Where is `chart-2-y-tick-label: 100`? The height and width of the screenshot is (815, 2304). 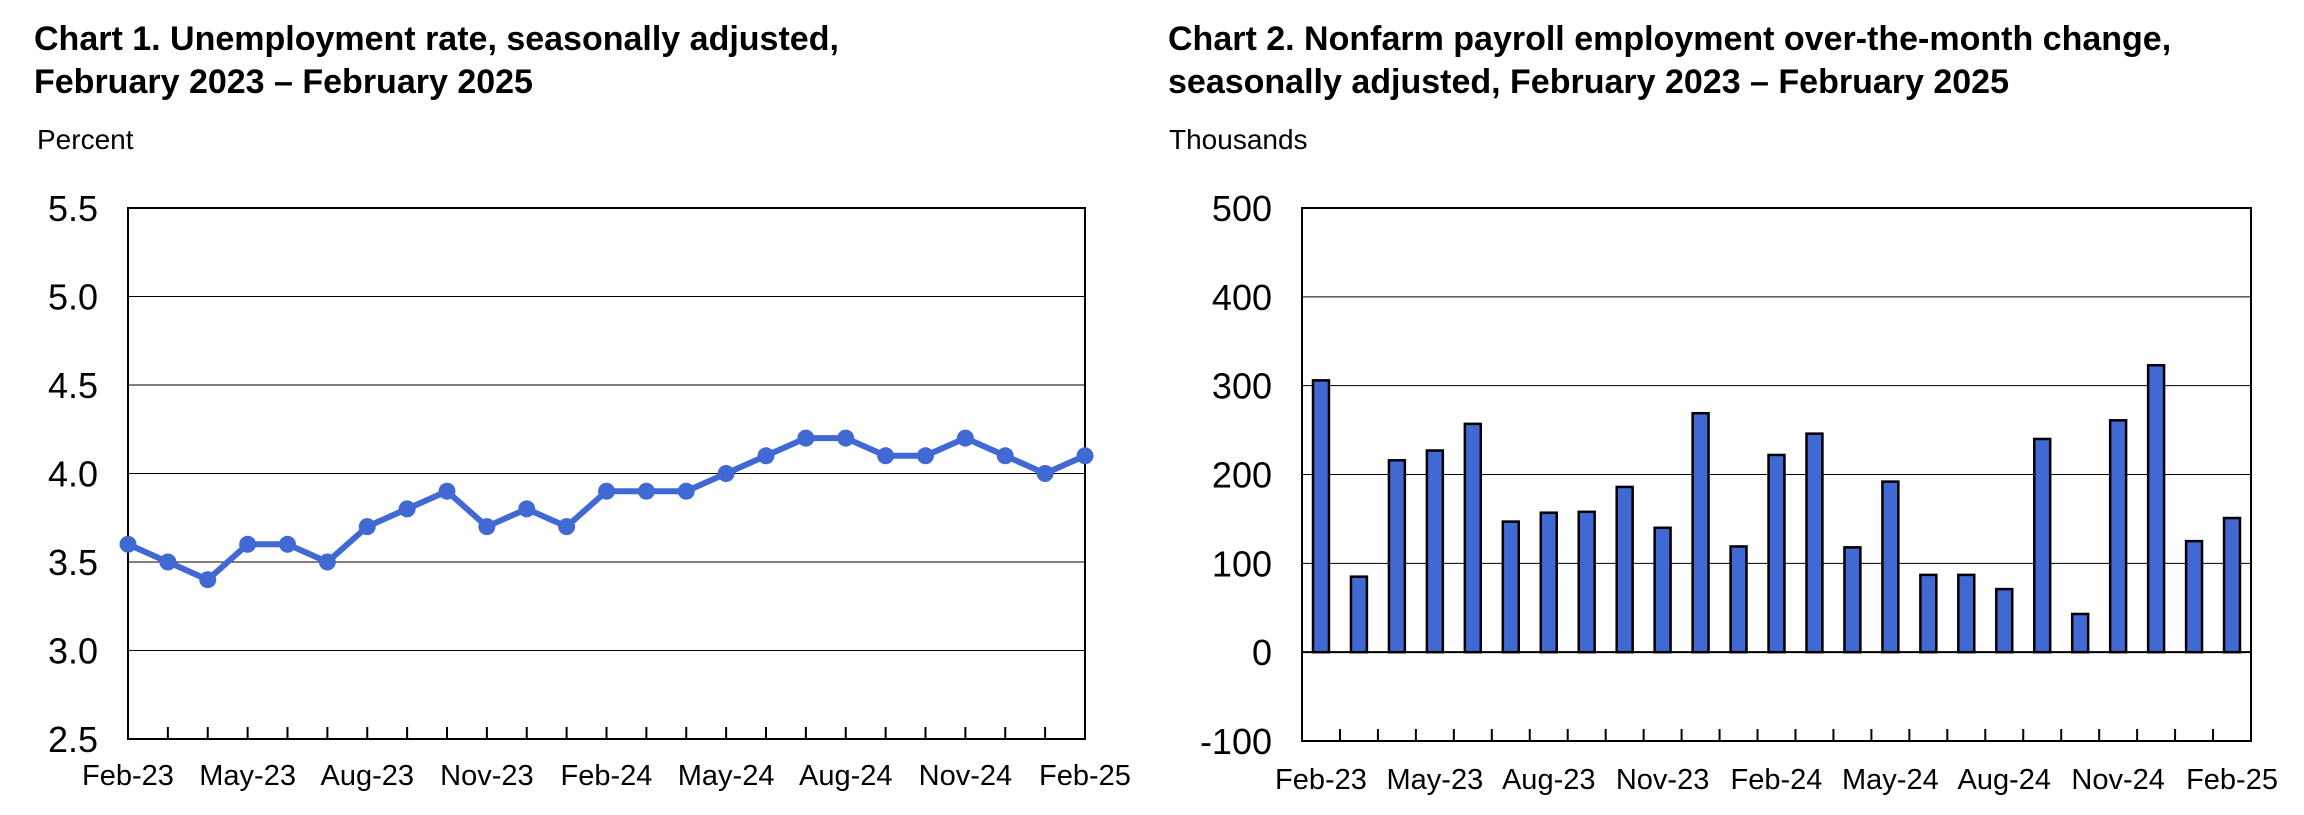
chart-2-y-tick-label: 100 is located at coordinates (1242, 563).